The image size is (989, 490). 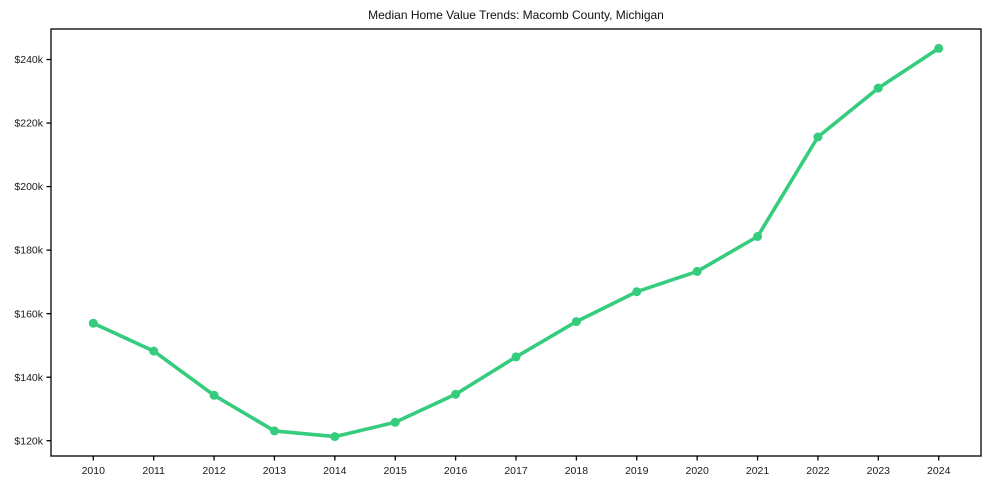 I want to click on x-axis-tick-label: 2010, so click(x=94, y=471).